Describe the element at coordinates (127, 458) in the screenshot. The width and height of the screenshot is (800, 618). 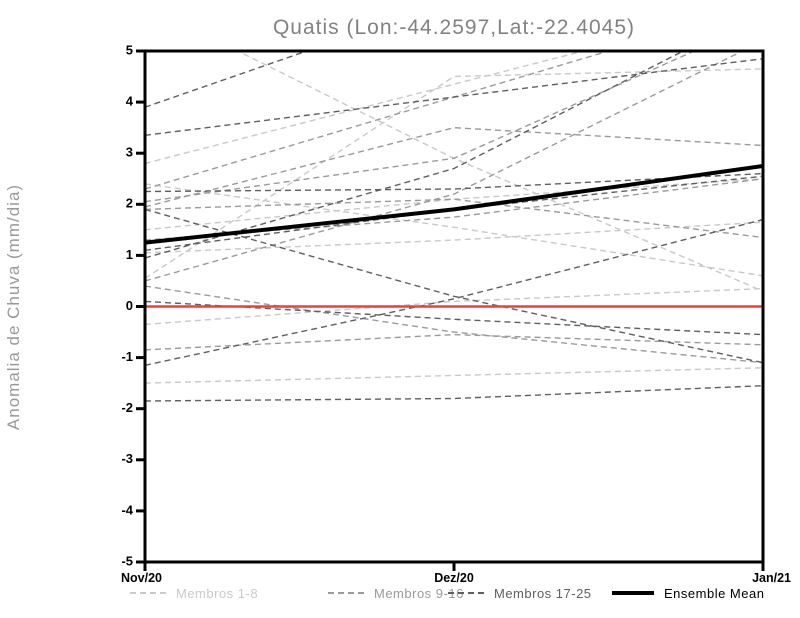
I see `y-tick-label: -3` at that location.